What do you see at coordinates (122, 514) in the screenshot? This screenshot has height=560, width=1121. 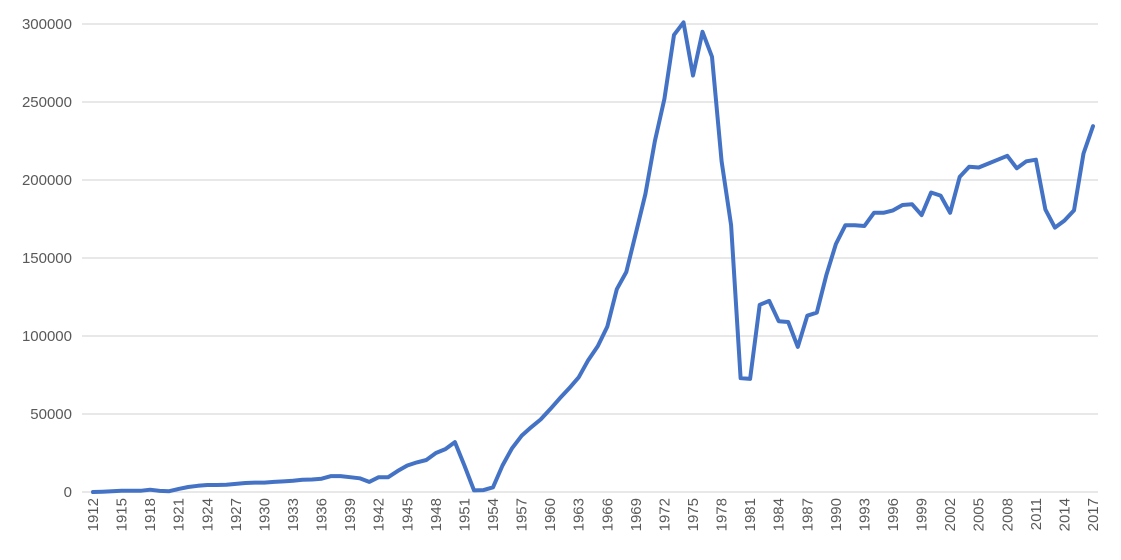 I see `x-tick-label: 1915` at bounding box center [122, 514].